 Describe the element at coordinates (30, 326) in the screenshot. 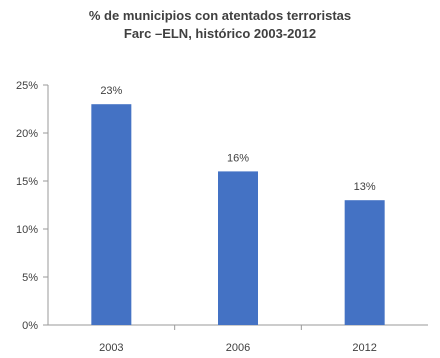

I see `y-tick-label: 0%` at that location.